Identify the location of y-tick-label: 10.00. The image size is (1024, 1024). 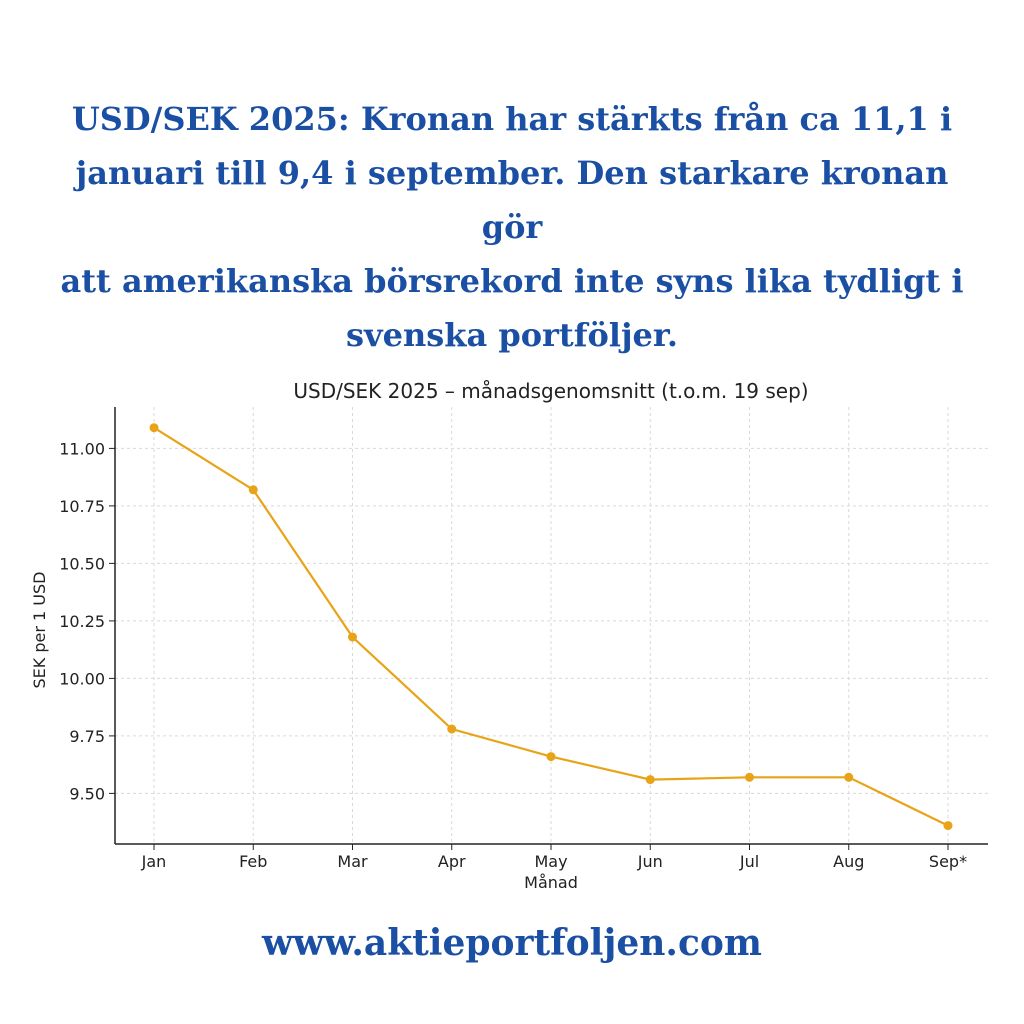
(82, 678).